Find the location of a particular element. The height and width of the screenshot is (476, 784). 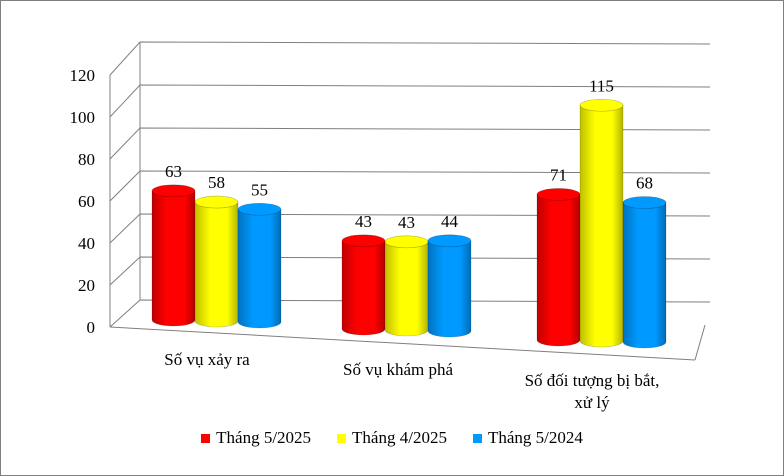

y-tick-label: 100 is located at coordinates (83, 117).